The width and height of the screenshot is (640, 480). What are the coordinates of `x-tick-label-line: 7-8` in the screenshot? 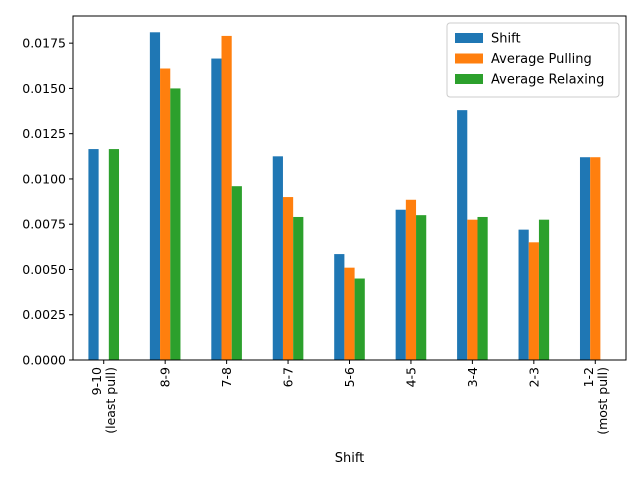 It's located at (226, 377).